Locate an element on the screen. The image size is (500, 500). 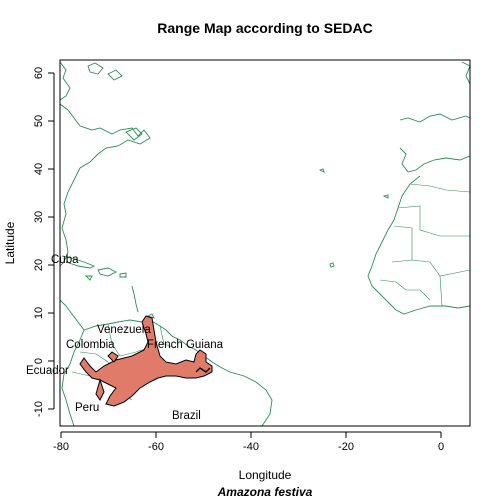
greenland-coast is located at coordinates (65, 81).